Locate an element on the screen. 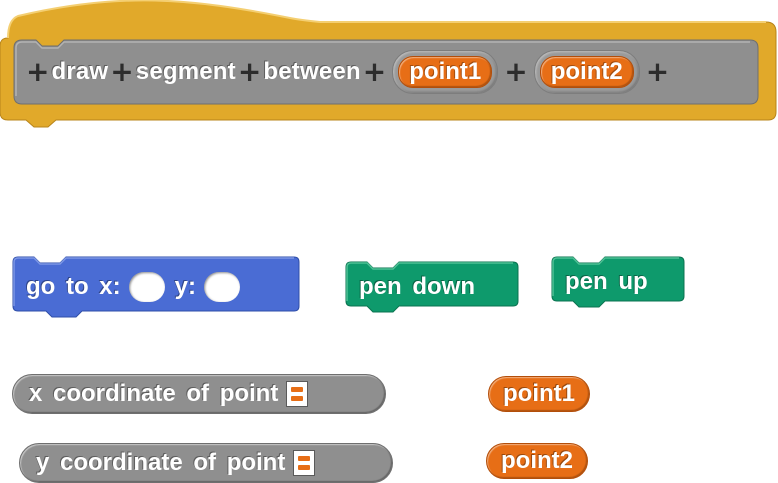 The width and height of the screenshot is (778, 483). pen-up-block-shape is located at coordinates (618, 282).